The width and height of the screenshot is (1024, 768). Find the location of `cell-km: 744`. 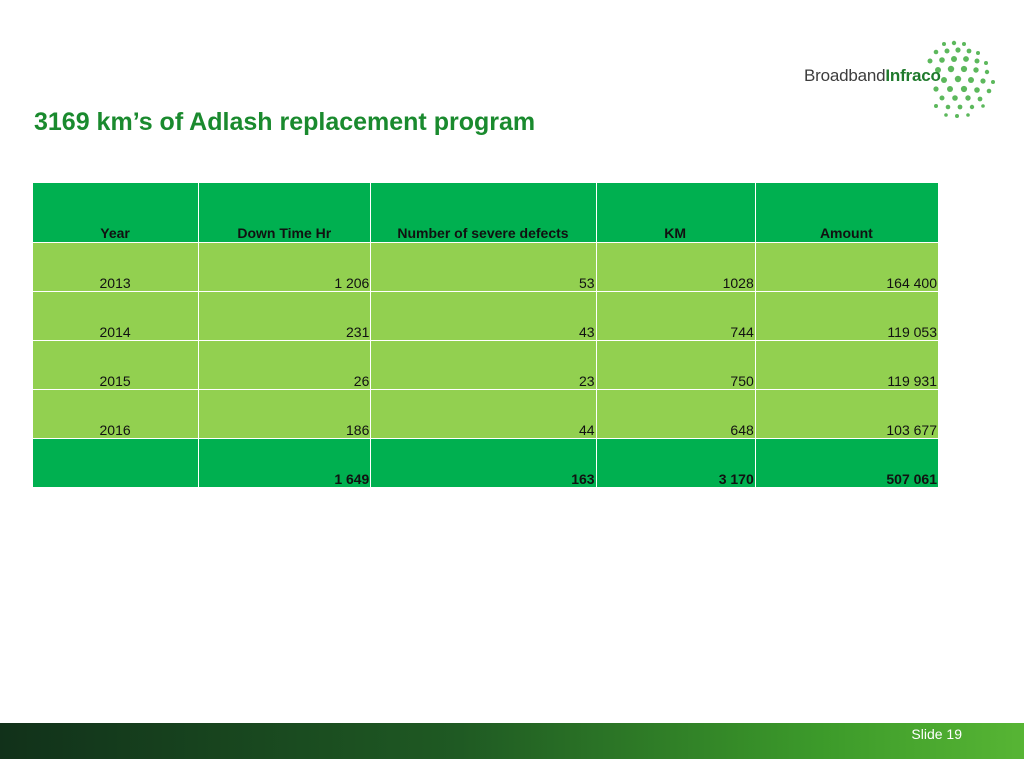

cell-km: 744 is located at coordinates (675, 316).